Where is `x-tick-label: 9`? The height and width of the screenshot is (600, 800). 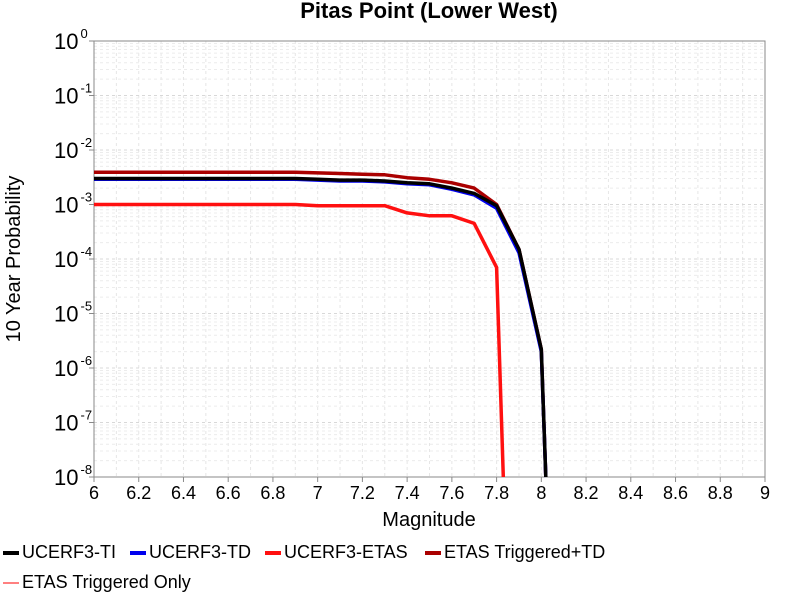 x-tick-label: 9 is located at coordinates (765, 493).